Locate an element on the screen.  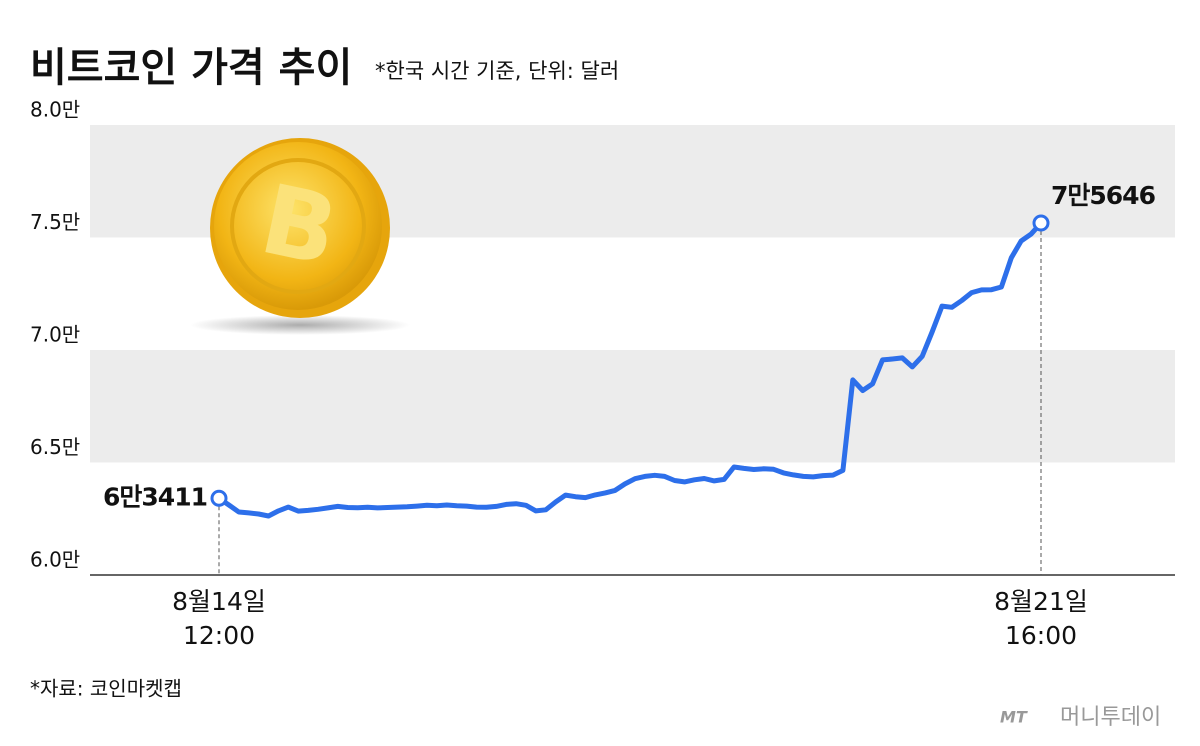
brand: 머니투데이 is located at coordinates (1110, 717).